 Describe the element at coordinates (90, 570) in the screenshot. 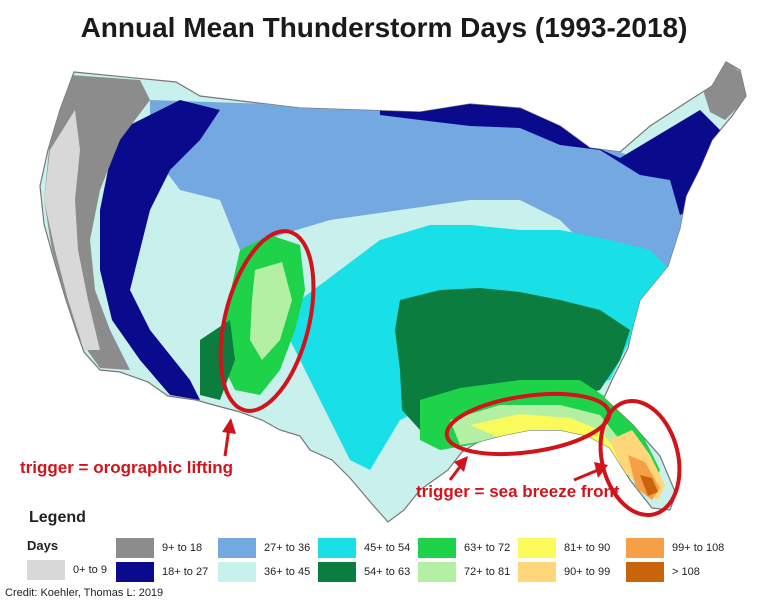

I see `legend-label: 0+ to 9` at that location.